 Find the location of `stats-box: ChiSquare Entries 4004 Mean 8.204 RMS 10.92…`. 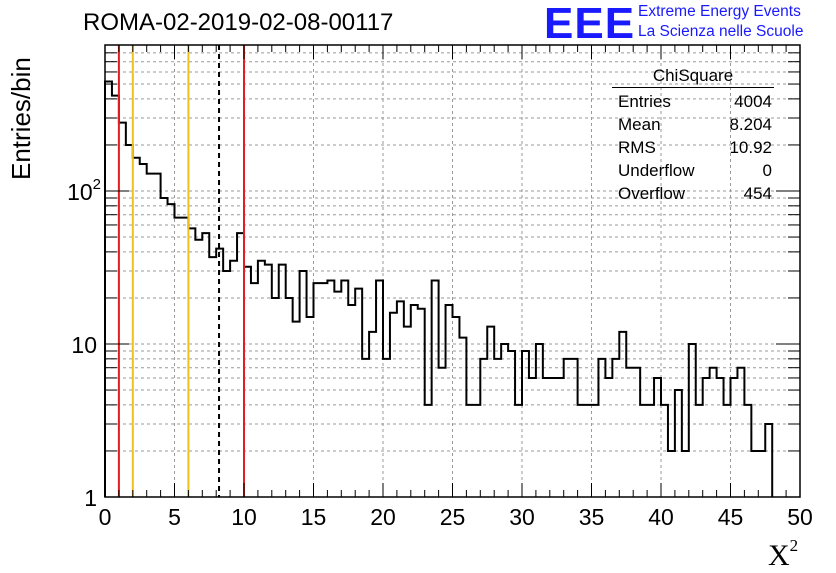

stats-box: ChiSquare Entries 4004 Mean 8.204 RMS 10.92… is located at coordinates (693, 135).